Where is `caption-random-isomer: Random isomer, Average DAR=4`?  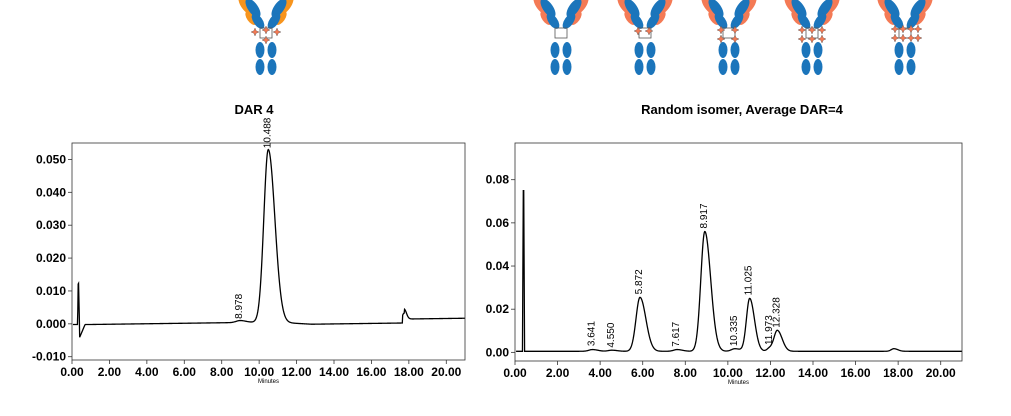
caption-random-isomer: Random isomer, Average DAR=4 is located at coordinates (742, 109).